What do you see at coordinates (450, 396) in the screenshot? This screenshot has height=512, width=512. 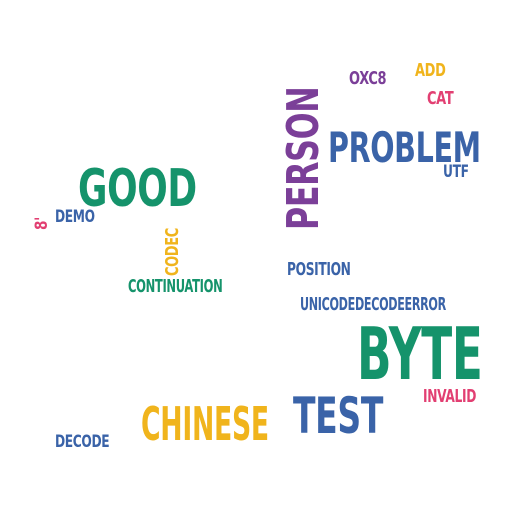 I see `word-invalid: INVALID` at bounding box center [450, 396].